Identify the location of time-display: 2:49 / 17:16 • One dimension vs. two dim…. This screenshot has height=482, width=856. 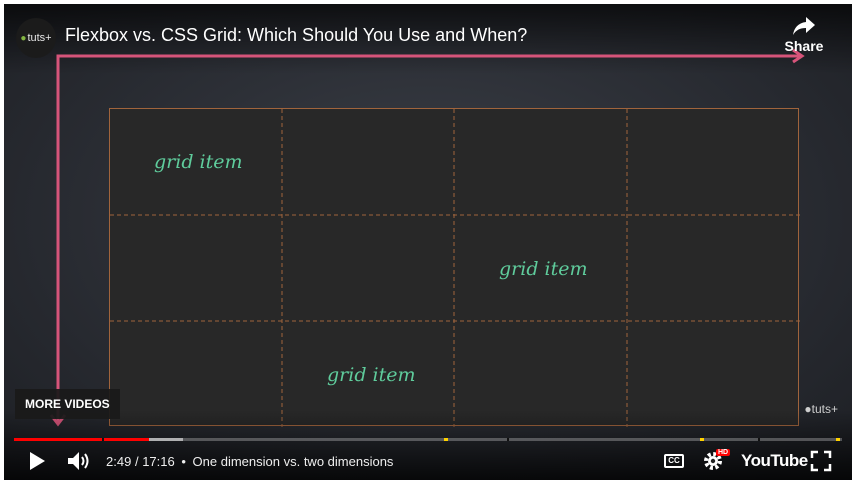
(249, 461).